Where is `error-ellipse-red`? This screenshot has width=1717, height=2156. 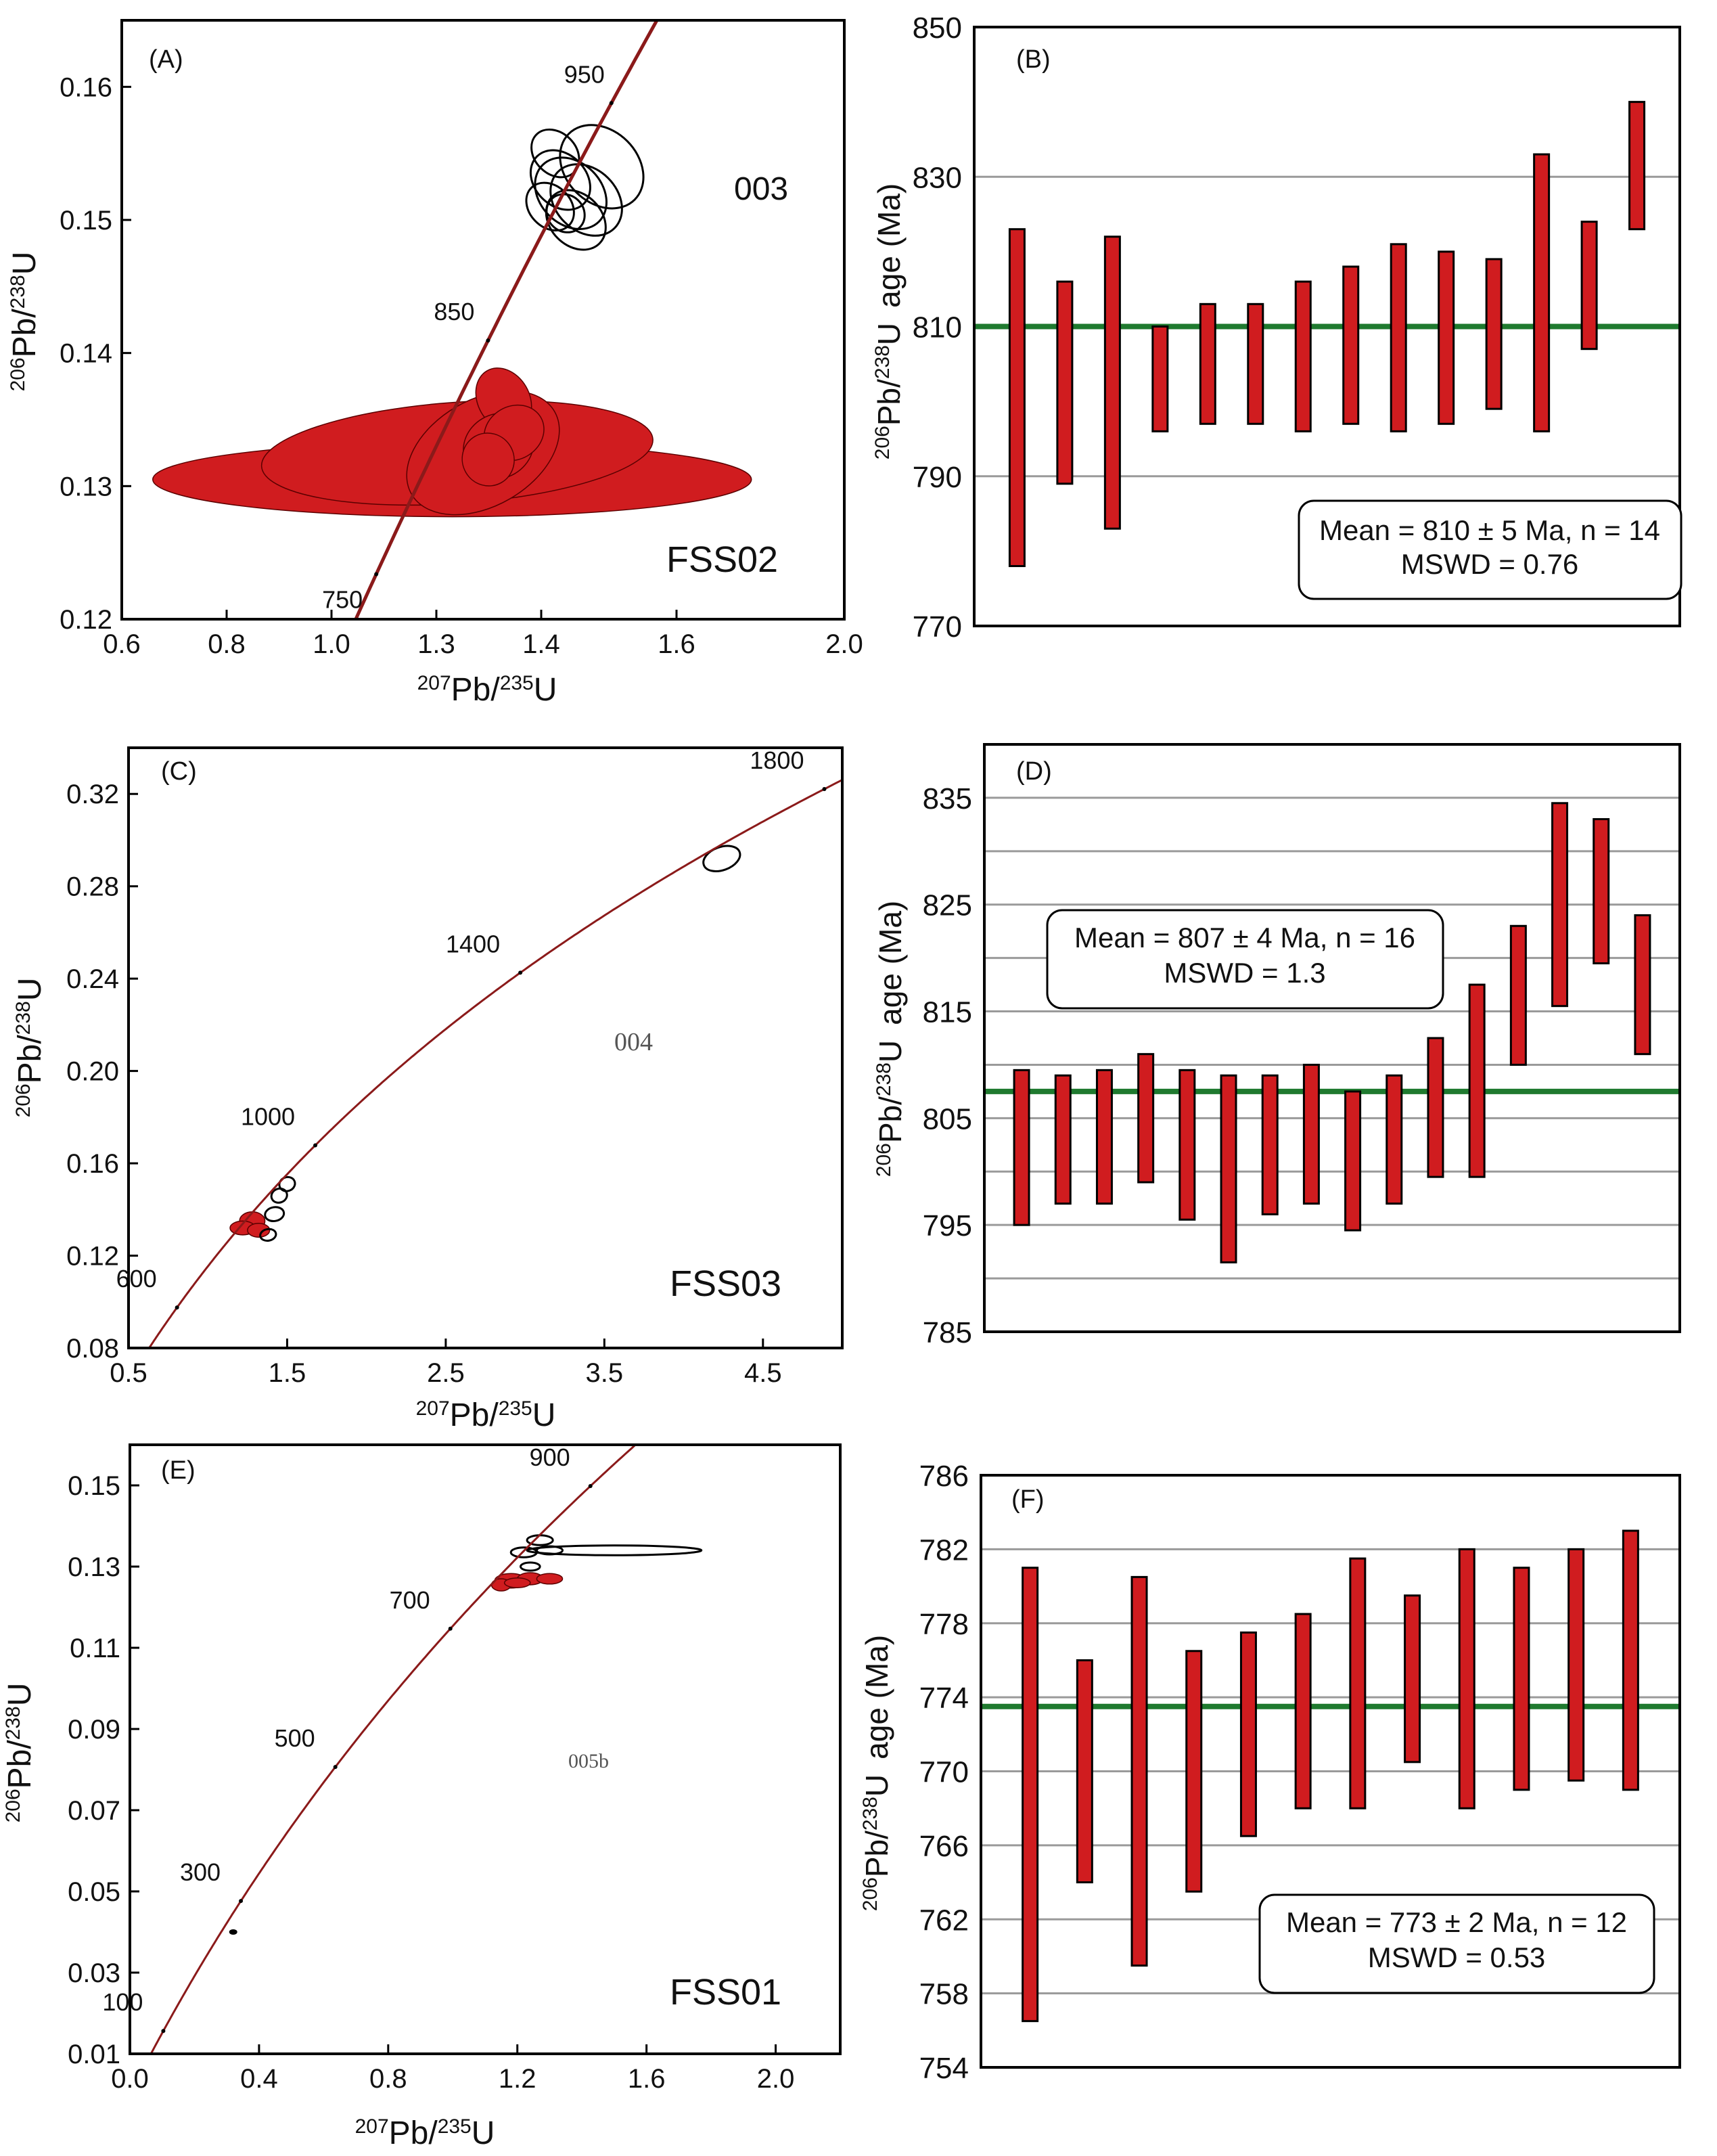
error-ellipse-red is located at coordinates (550, 1579).